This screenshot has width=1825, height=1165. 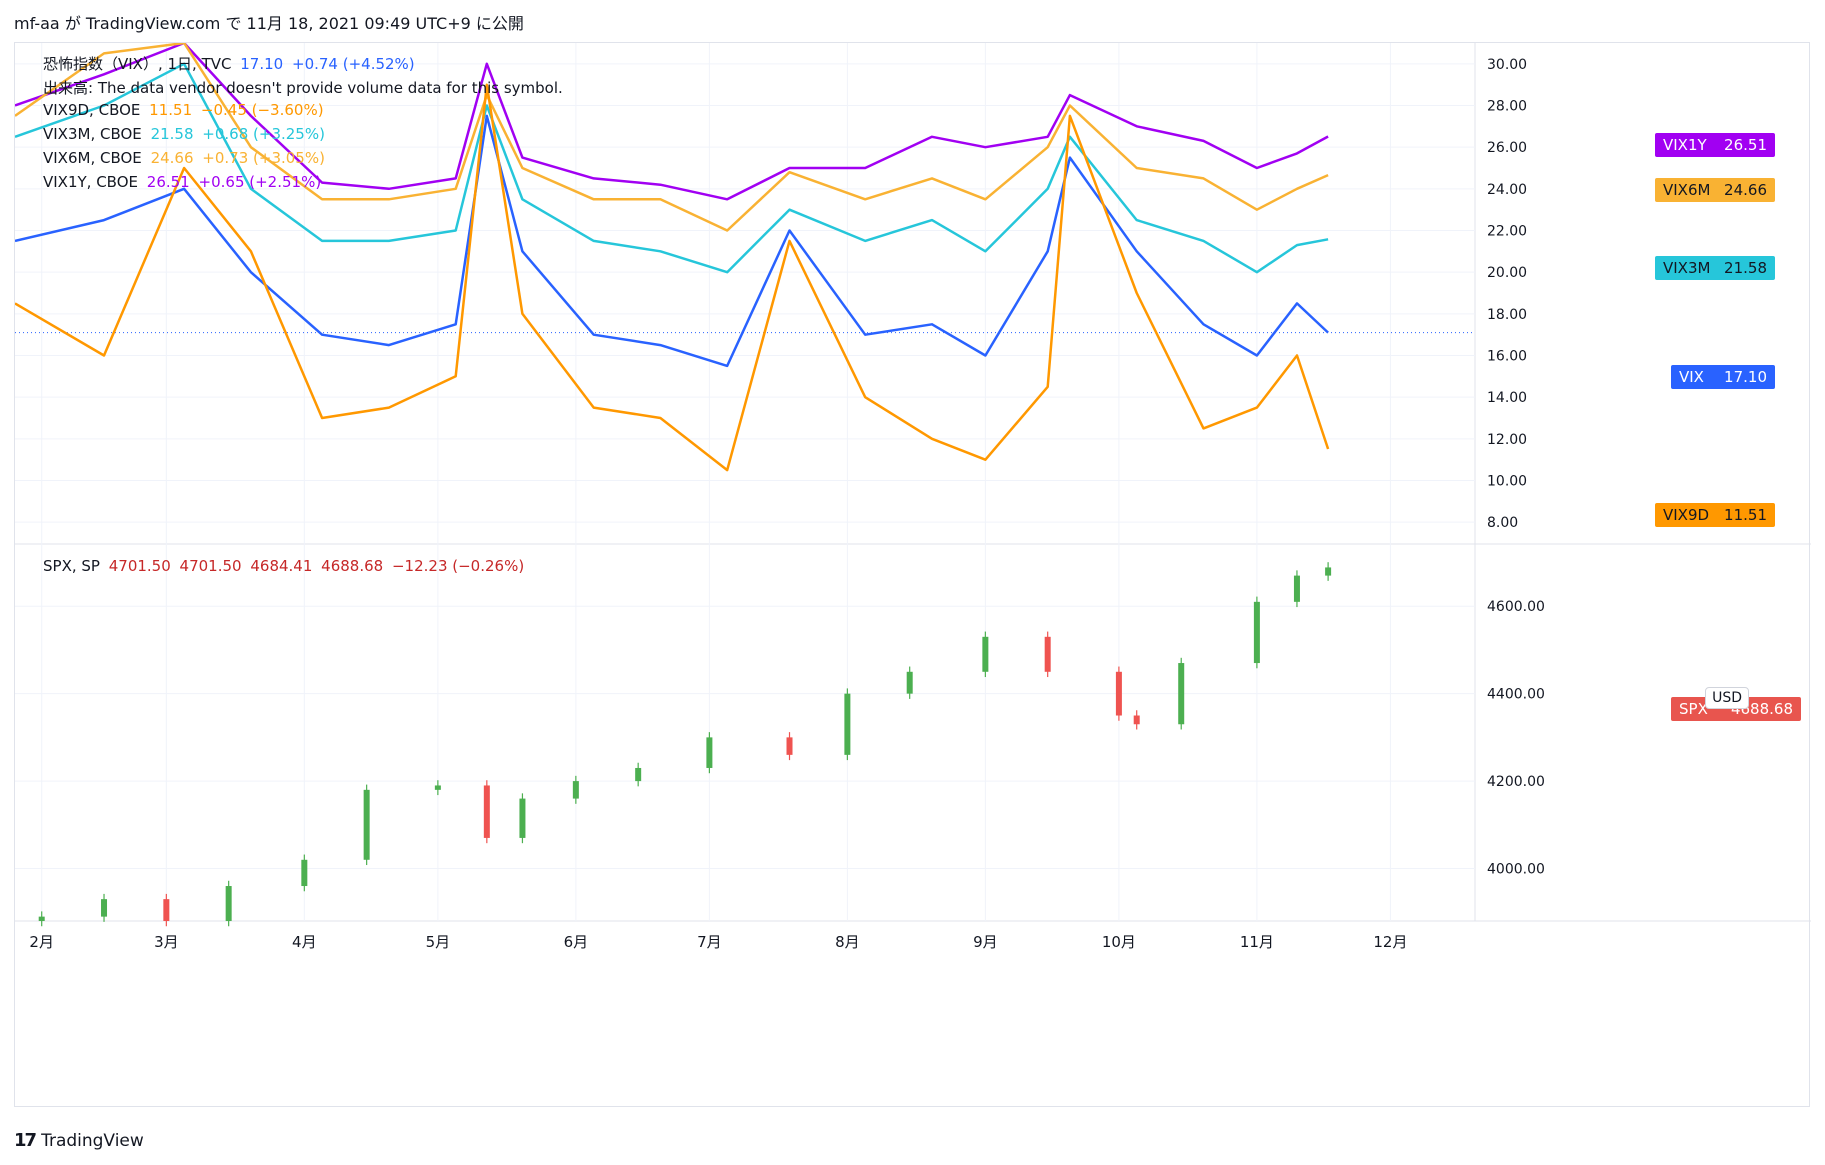 What do you see at coordinates (1727, 698) in the screenshot?
I see `currency-button: USD` at bounding box center [1727, 698].